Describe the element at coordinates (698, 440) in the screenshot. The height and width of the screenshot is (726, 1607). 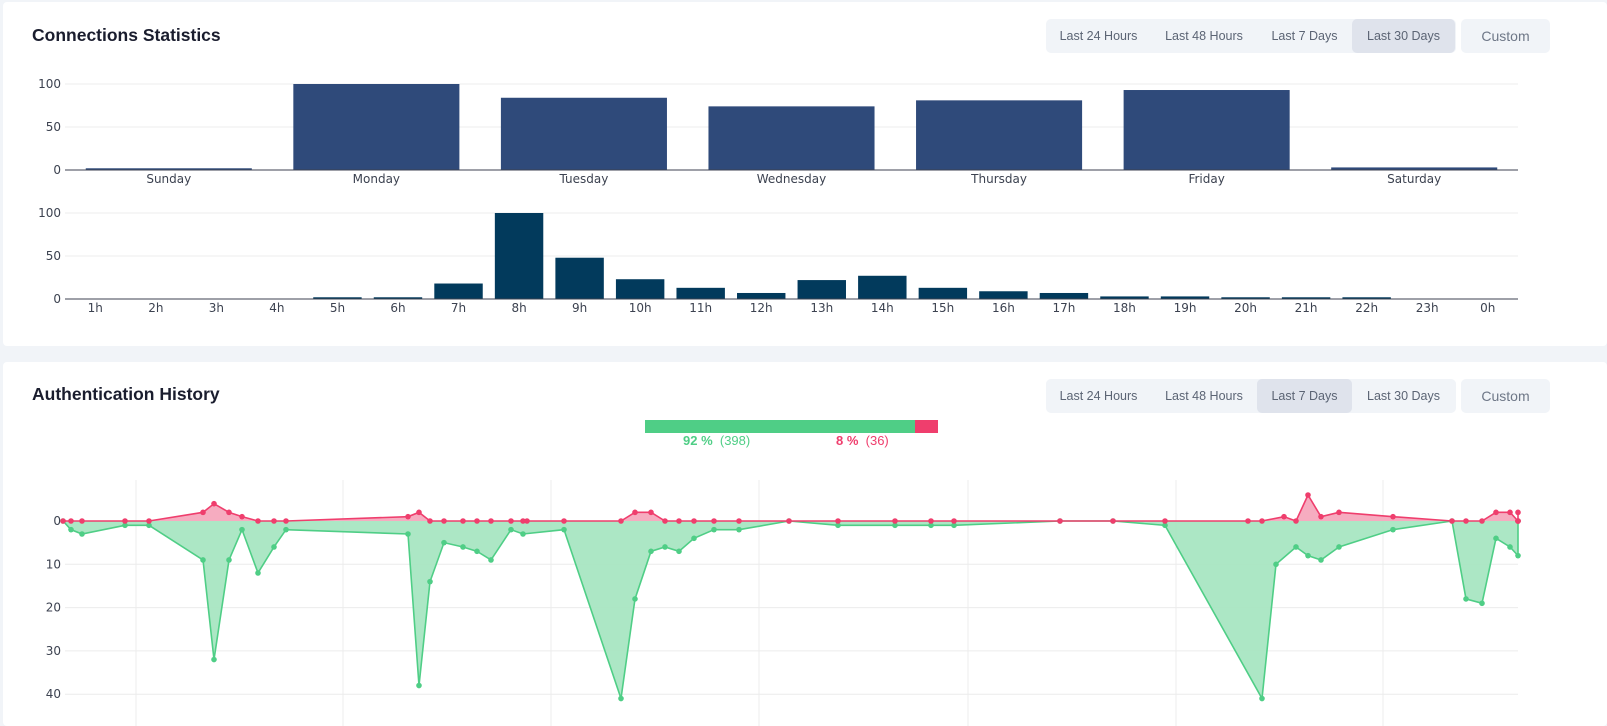
I see `success-percentage: 92 %` at that location.